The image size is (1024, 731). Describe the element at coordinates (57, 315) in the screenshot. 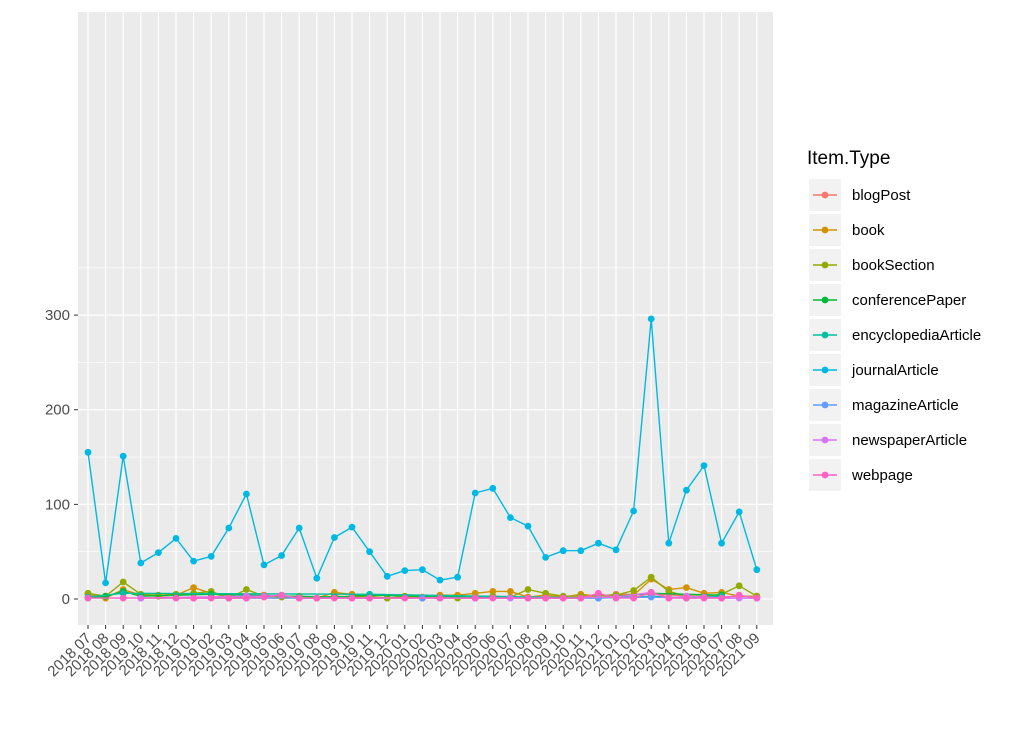

I see `y-tick-label: 300` at that location.